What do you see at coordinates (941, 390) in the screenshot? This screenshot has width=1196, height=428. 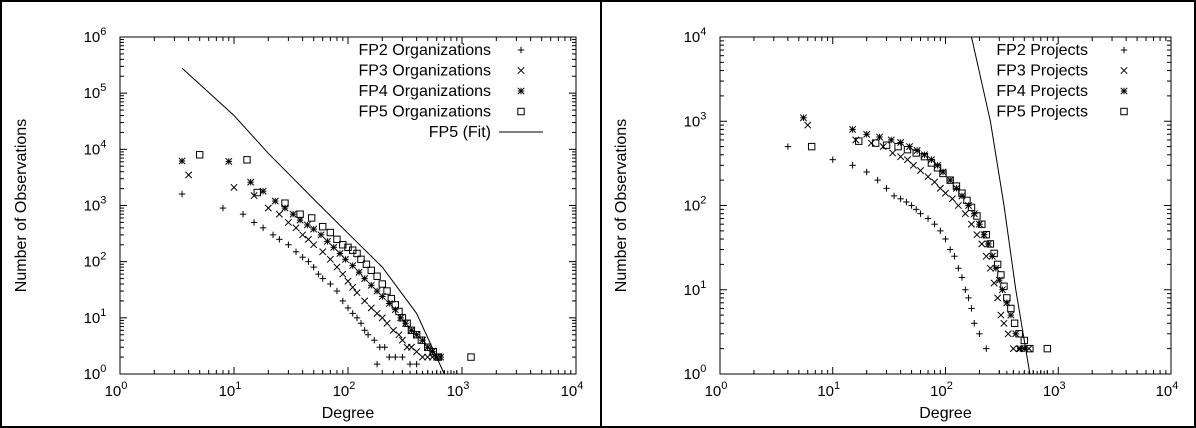 I see `x-tick-label: 10²` at bounding box center [941, 390].